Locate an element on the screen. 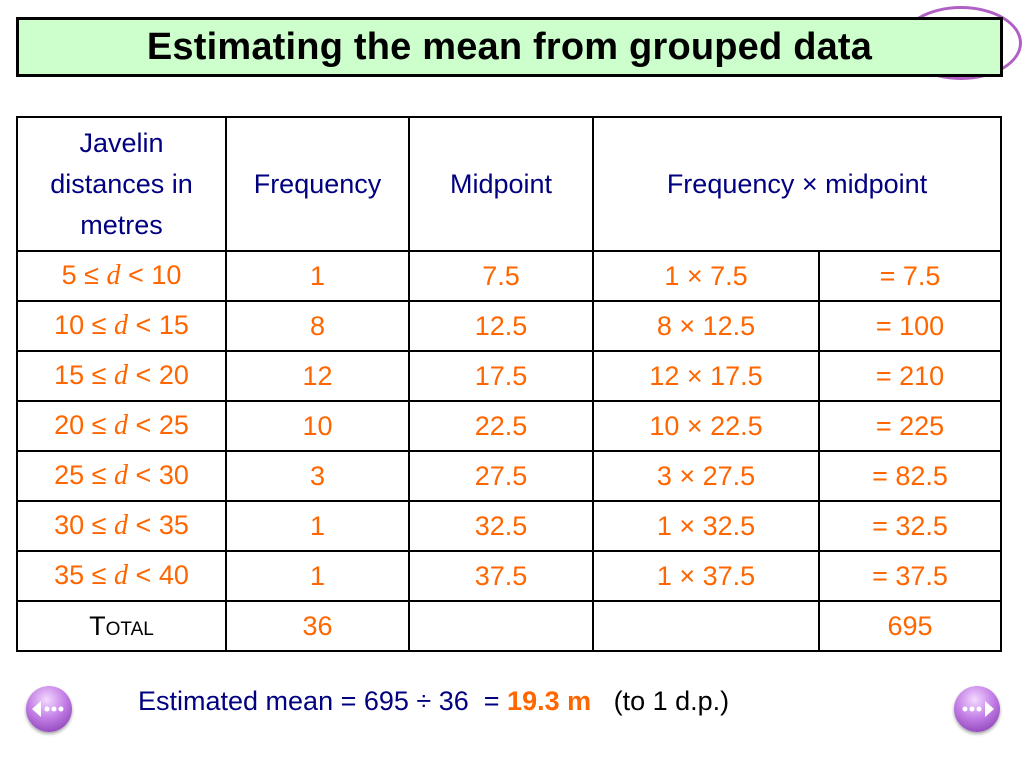  table-total-row: Total 36 695 is located at coordinates (509, 626).